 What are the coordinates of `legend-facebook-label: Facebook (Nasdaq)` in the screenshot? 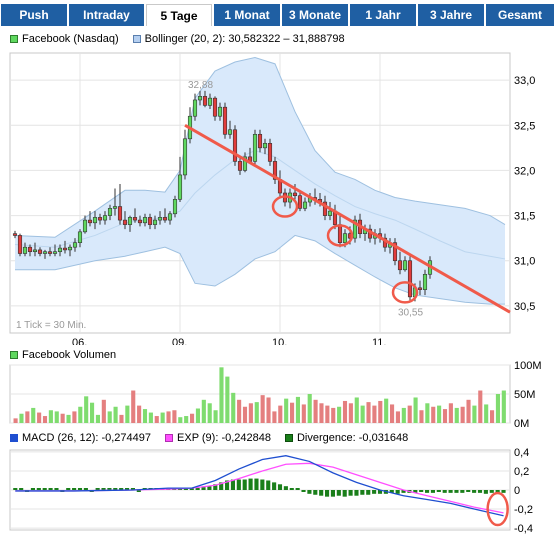 It's located at (70, 39).